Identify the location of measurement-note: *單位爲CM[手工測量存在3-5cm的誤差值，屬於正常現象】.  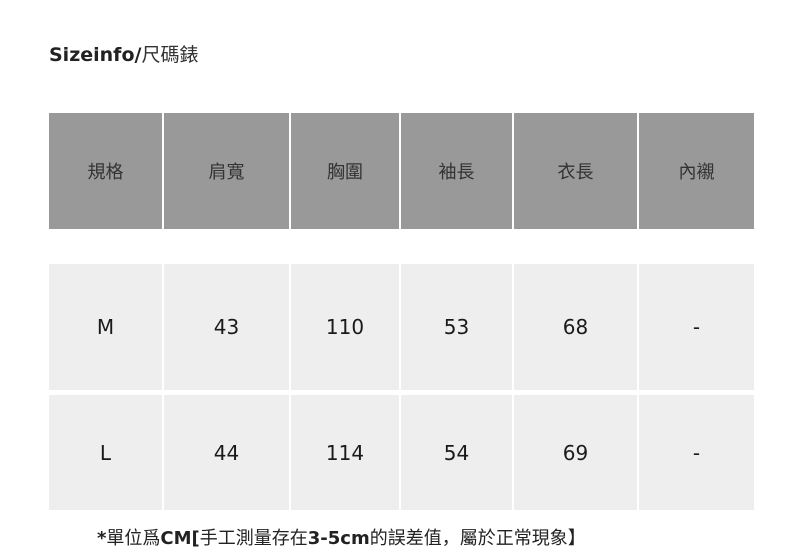
(341, 537).